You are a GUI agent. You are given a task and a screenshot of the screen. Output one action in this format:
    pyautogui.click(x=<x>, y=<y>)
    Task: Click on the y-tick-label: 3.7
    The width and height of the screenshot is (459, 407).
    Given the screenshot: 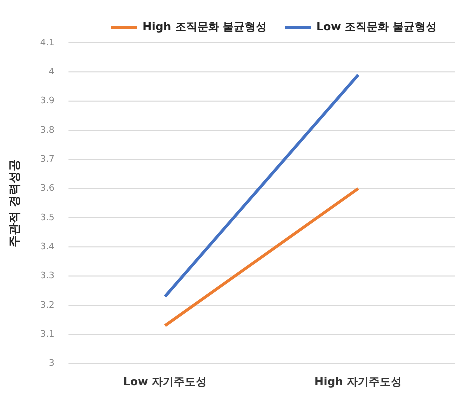 What is the action you would take?
    pyautogui.click(x=47, y=160)
    